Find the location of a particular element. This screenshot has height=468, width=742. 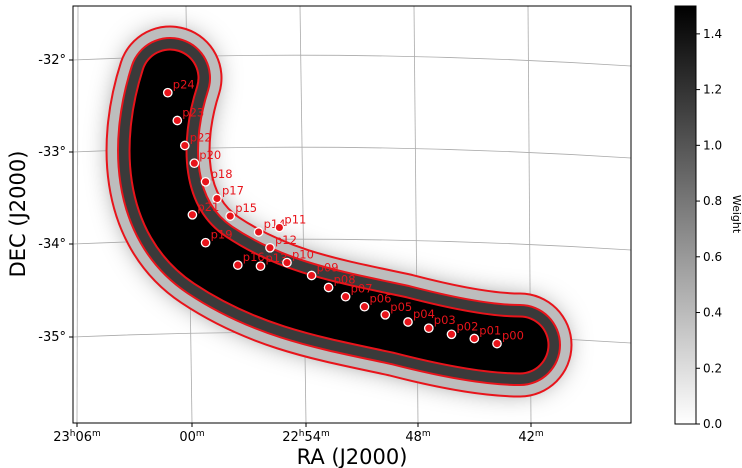

x-tick-label: 00m is located at coordinates (191, 437).